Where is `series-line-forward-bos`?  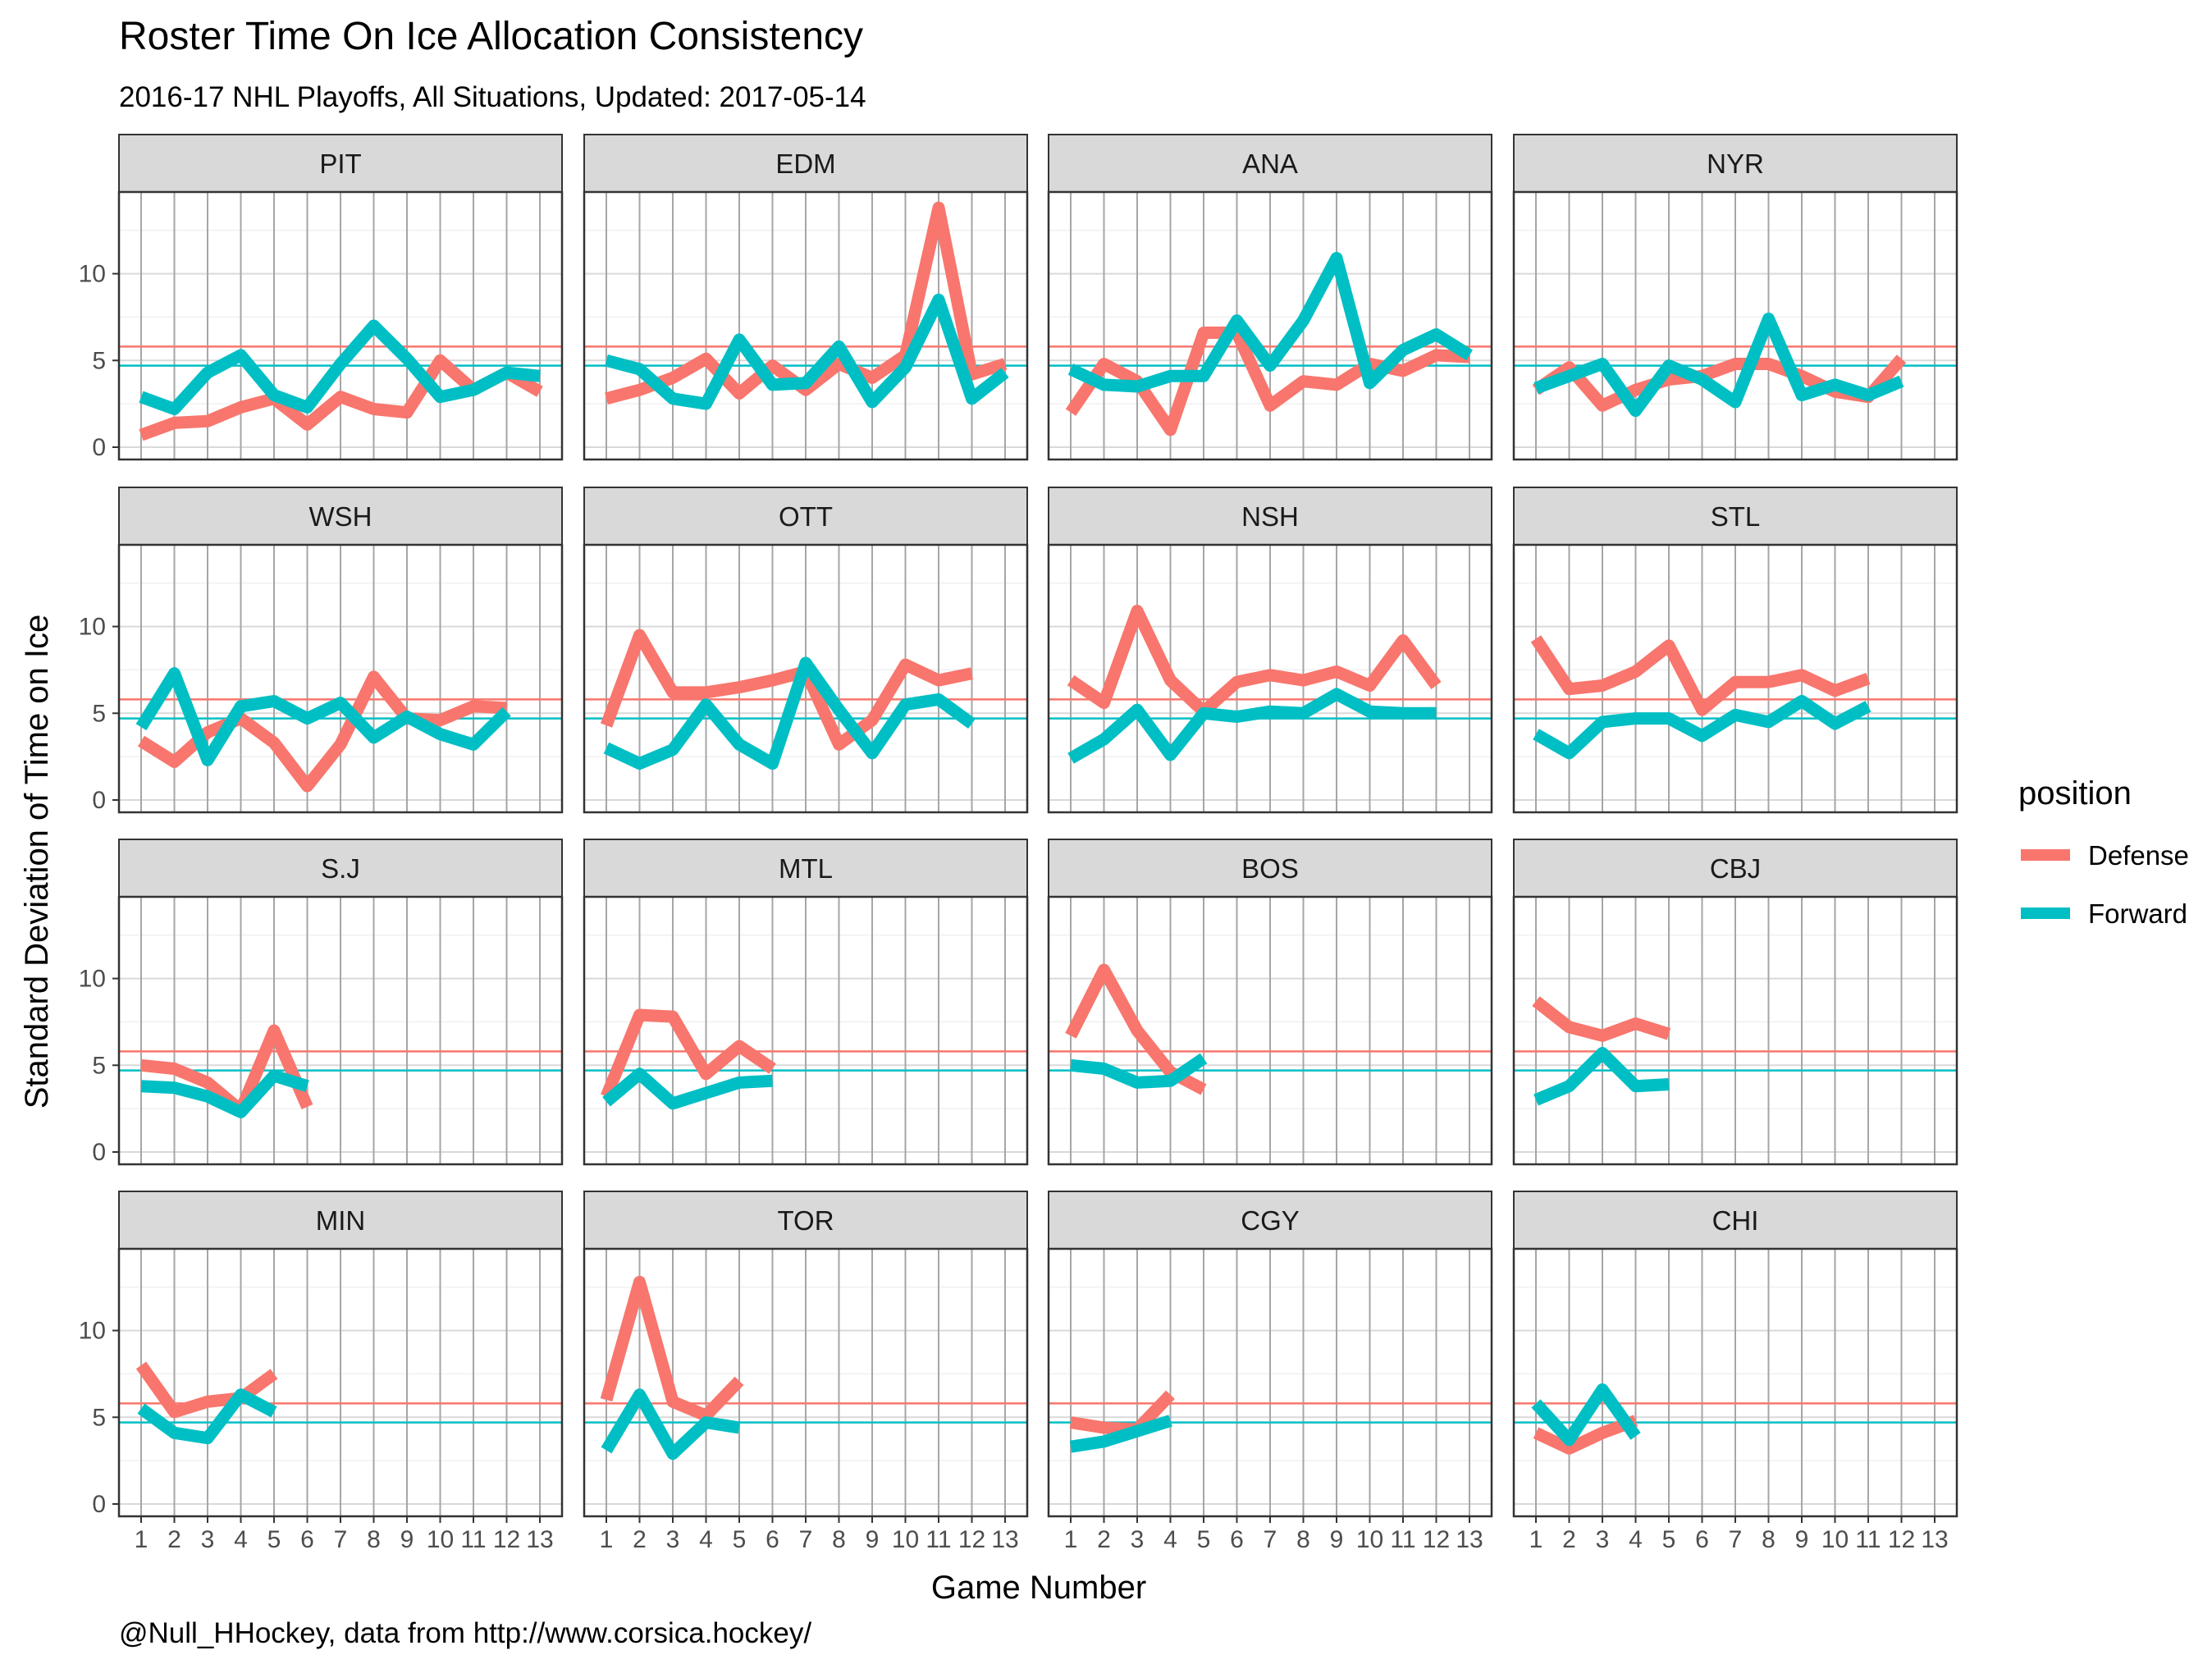
series-line-forward-bos is located at coordinates (1139, 1071).